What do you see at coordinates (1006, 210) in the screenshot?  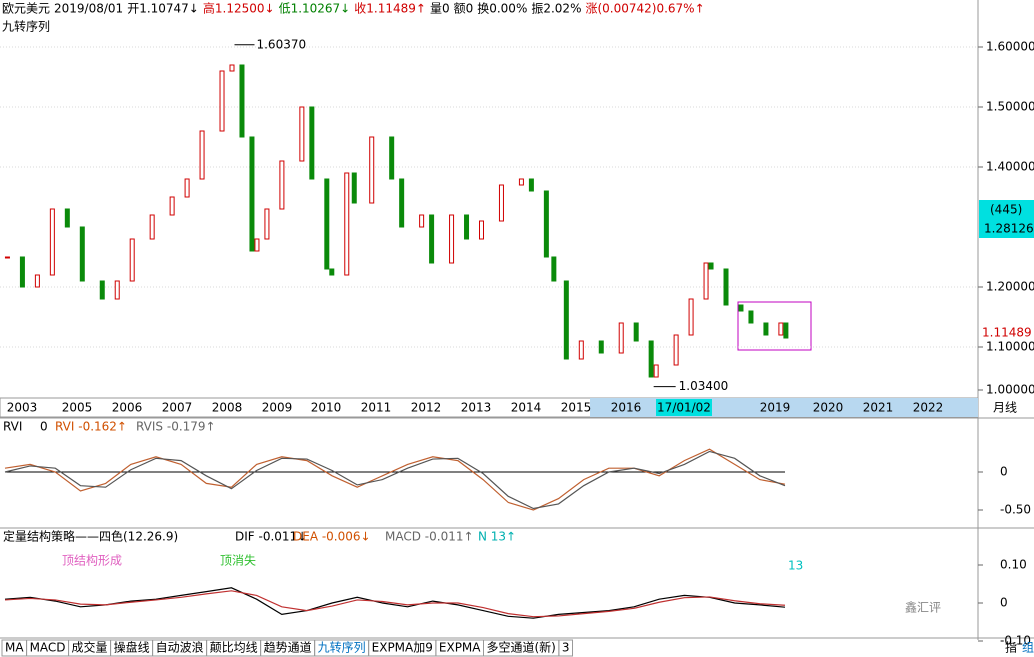 I see `bar-count: (445)` at bounding box center [1006, 210].